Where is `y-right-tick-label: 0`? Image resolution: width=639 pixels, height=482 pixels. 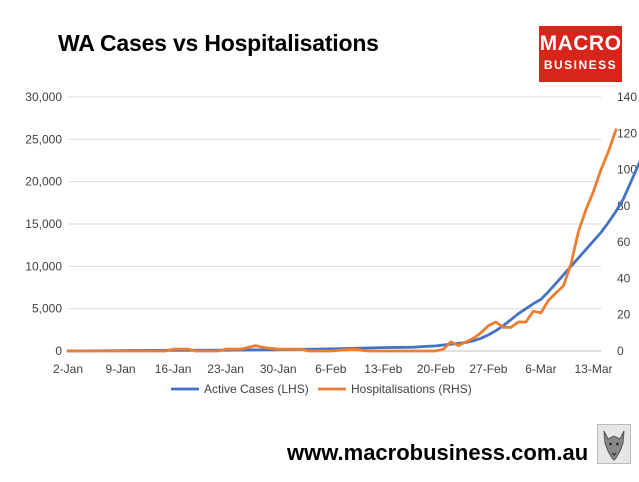 y-right-tick-label: 0 is located at coordinates (620, 351).